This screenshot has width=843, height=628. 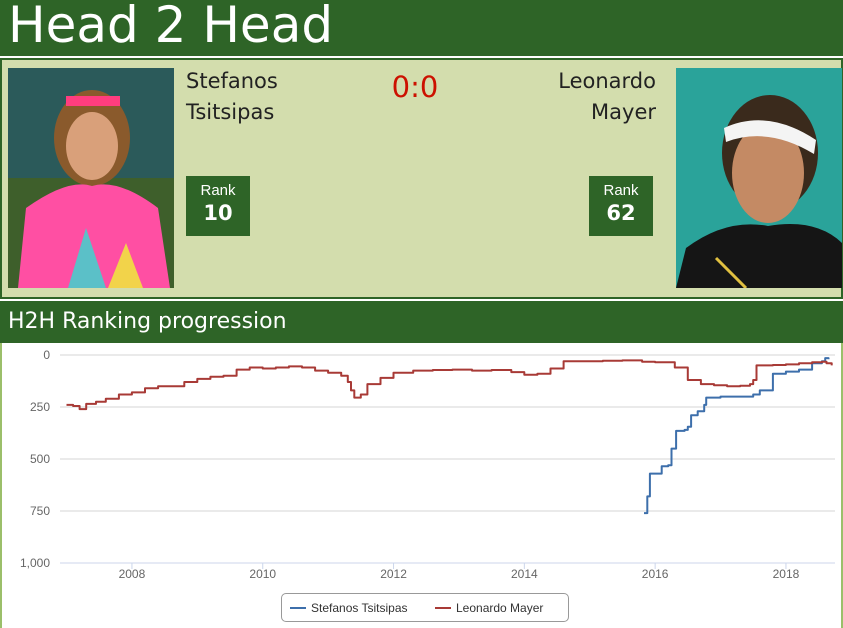 I want to click on player-1-photo, so click(x=91, y=178).